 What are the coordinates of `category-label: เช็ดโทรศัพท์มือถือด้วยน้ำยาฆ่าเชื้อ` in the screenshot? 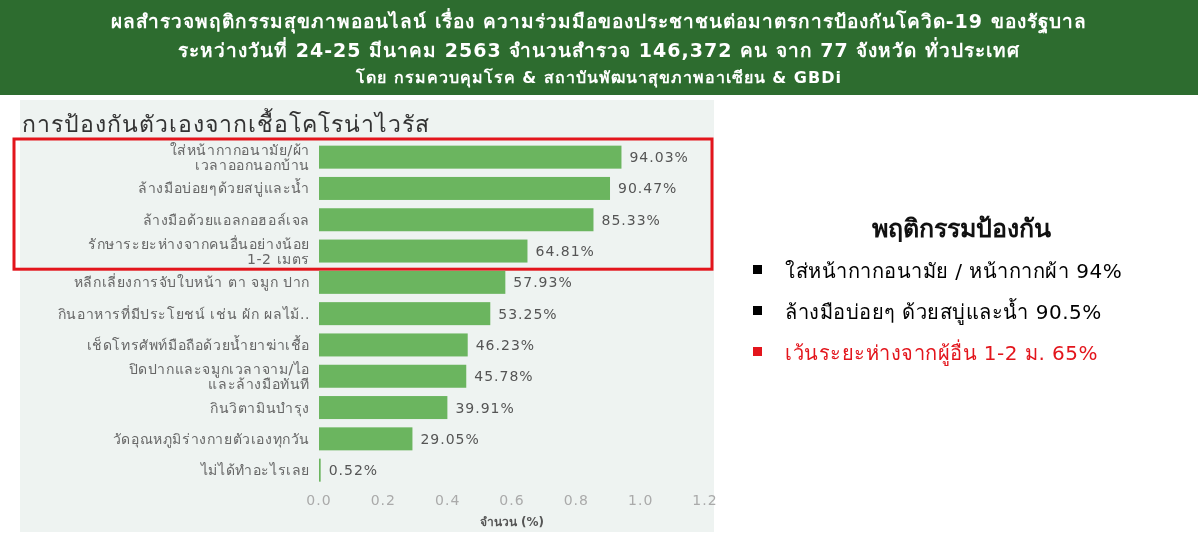 It's located at (198, 344).